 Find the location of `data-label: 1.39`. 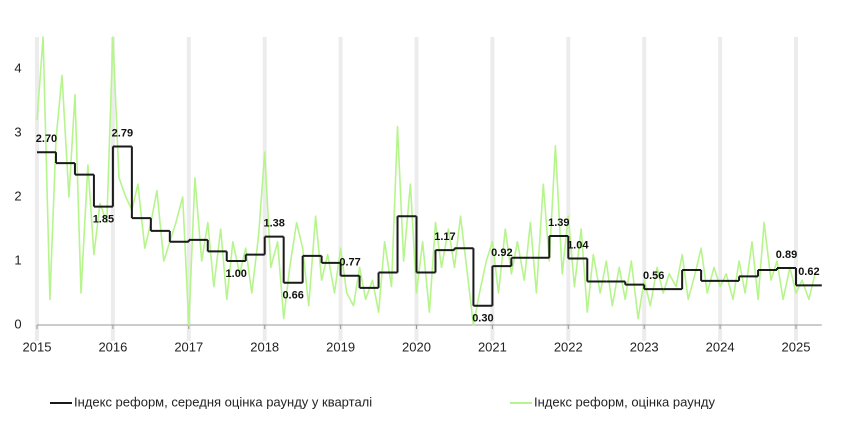

data-label: 1.39 is located at coordinates (558, 223).